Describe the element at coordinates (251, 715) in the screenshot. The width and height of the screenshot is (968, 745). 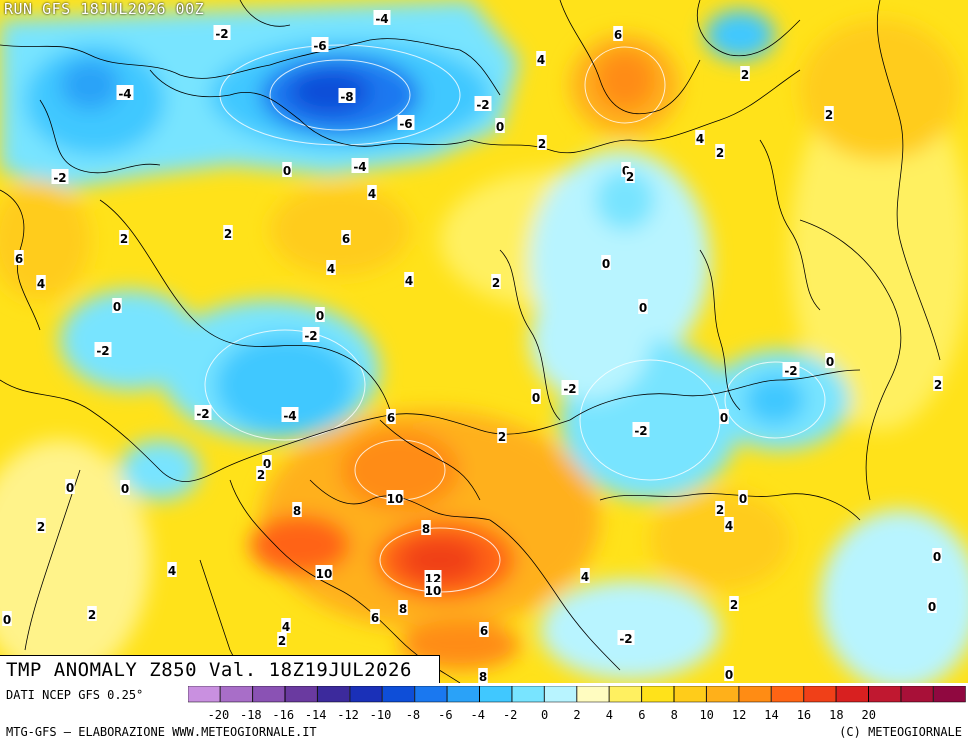
I see `legend-tick-label: -18` at that location.